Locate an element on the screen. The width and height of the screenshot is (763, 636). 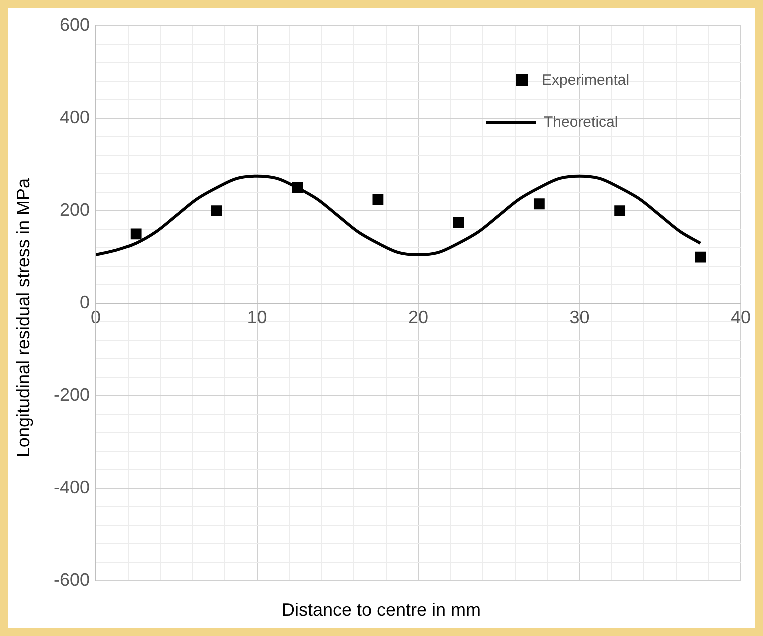
x-tick-label: 10 is located at coordinates (257, 317).